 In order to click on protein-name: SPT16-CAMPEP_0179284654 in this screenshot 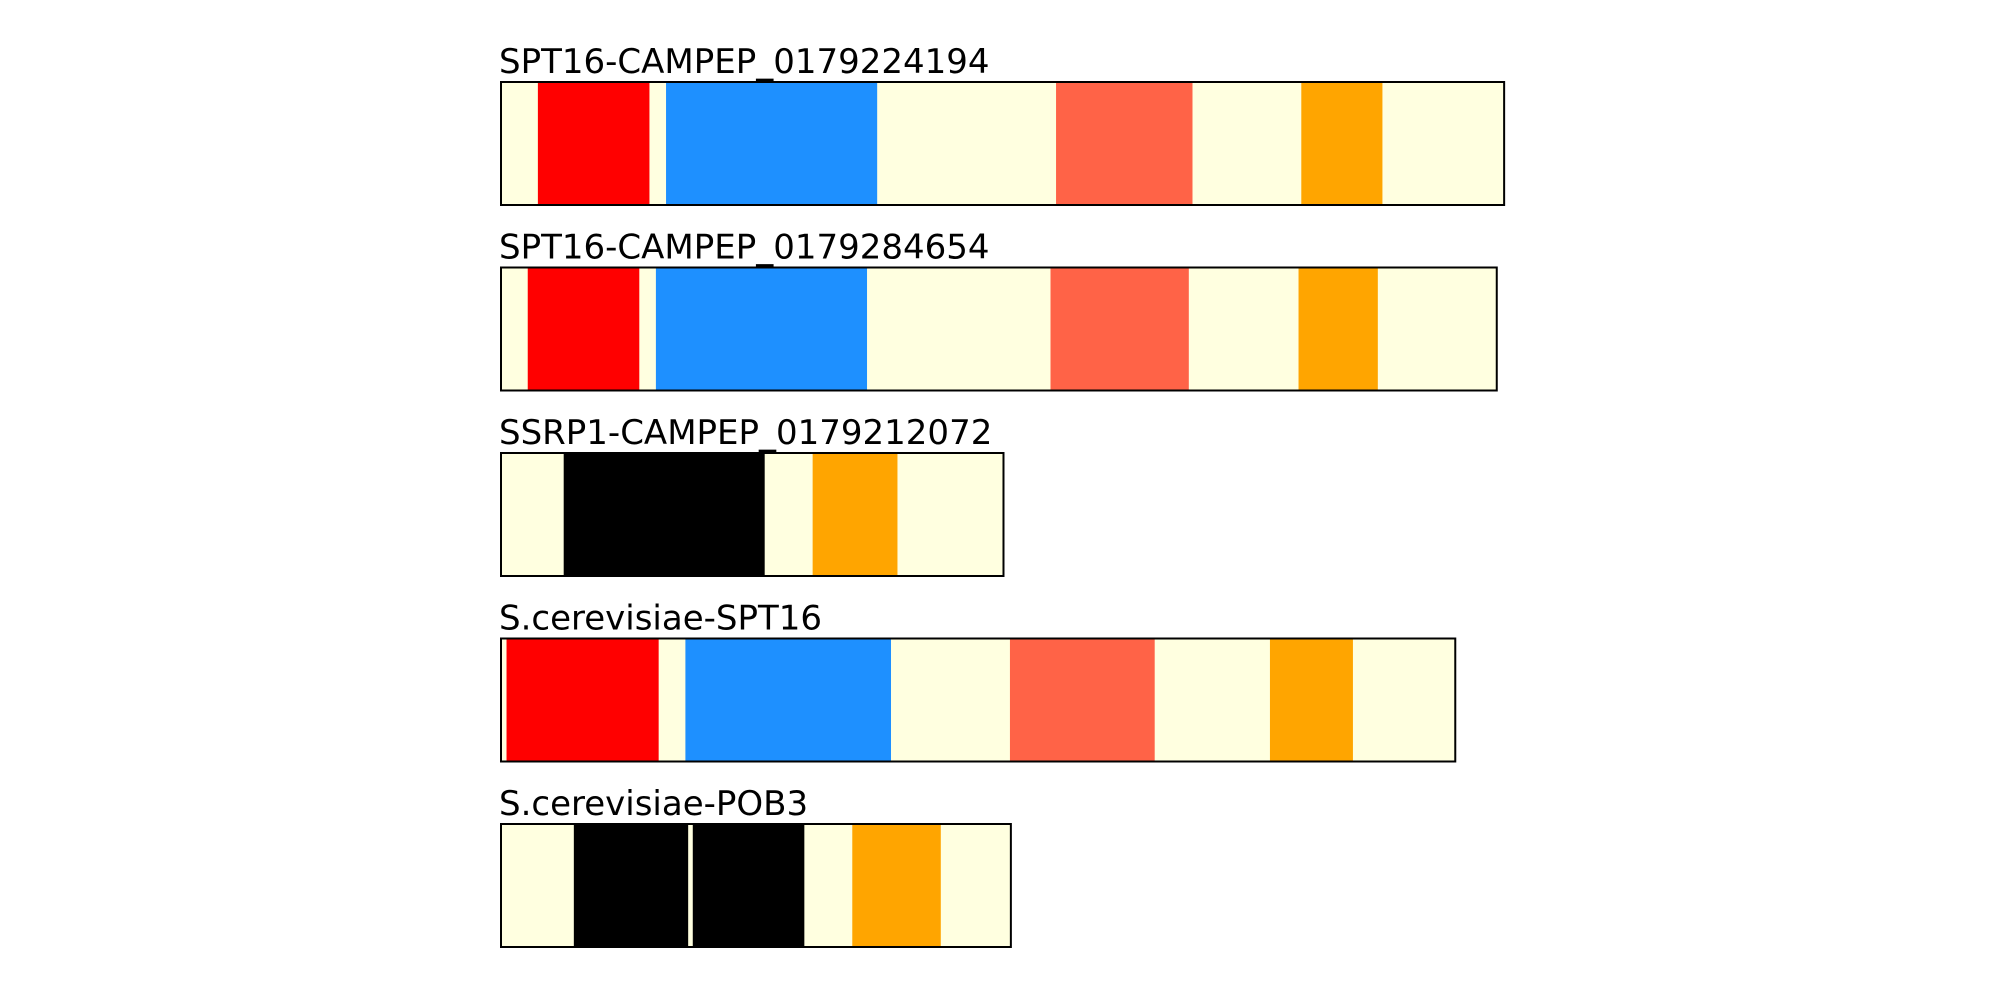, I will do `click(744, 248)`.